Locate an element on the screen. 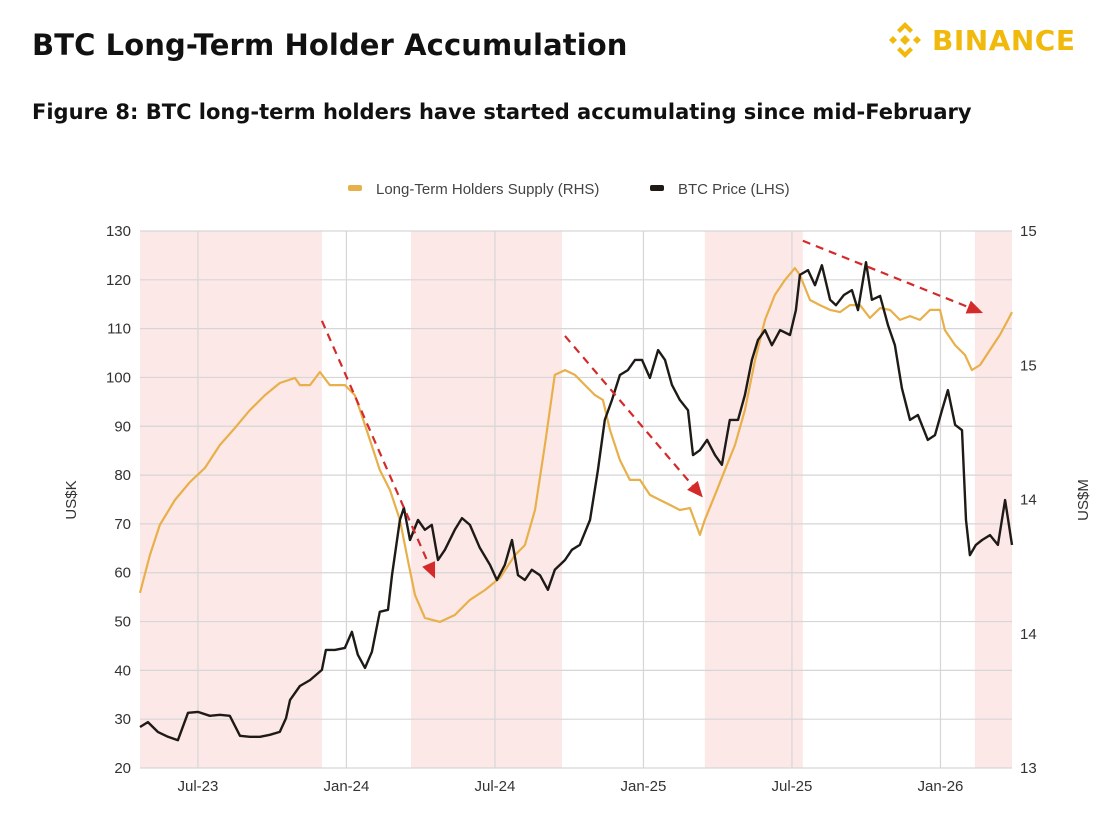 Image resolution: width=1101 pixels, height=826 pixels. y-left-tick-label: 130 is located at coordinates (118, 231).